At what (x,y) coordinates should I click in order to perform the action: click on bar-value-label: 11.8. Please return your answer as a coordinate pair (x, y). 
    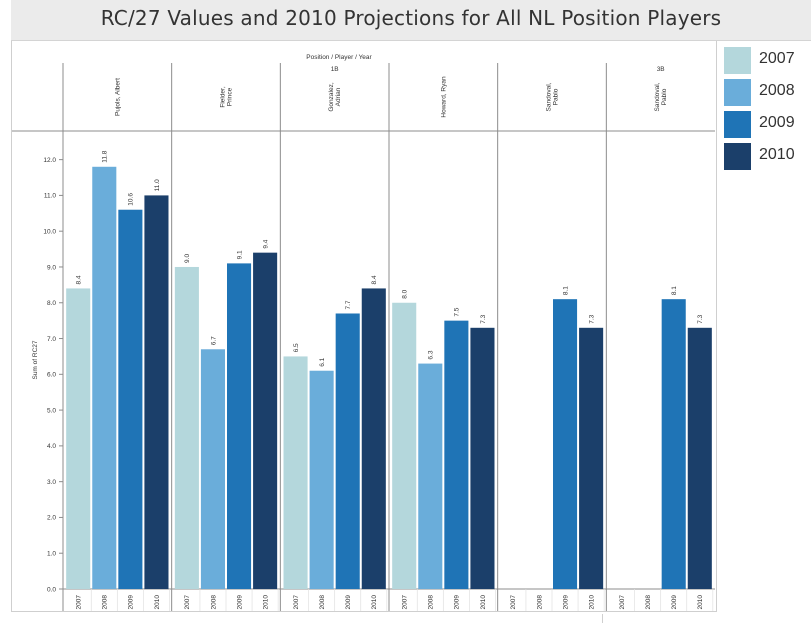
    Looking at the image, I should click on (105, 156).